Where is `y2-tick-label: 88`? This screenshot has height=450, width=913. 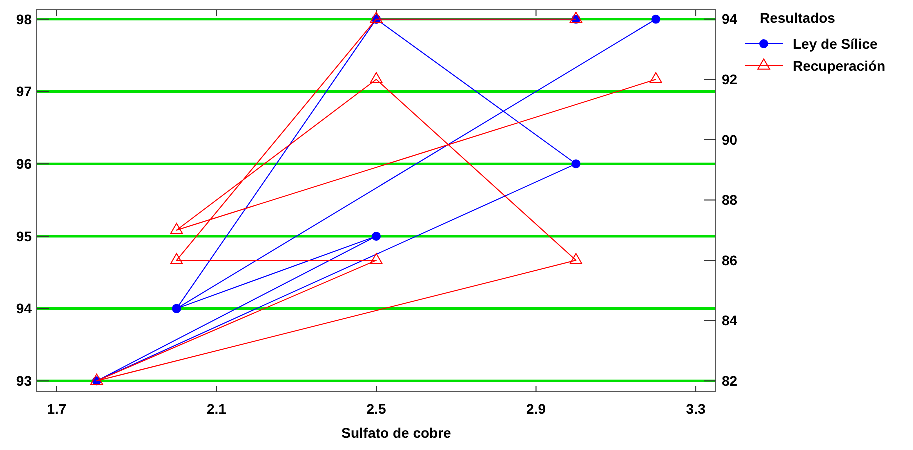
y2-tick-label: 88 is located at coordinates (730, 200).